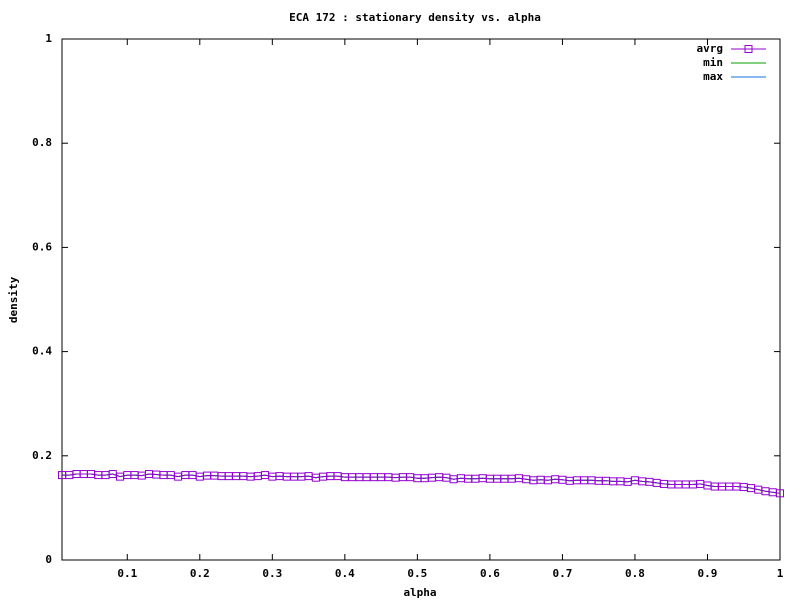  I want to click on x-tick-label: 0.8, so click(635, 573).